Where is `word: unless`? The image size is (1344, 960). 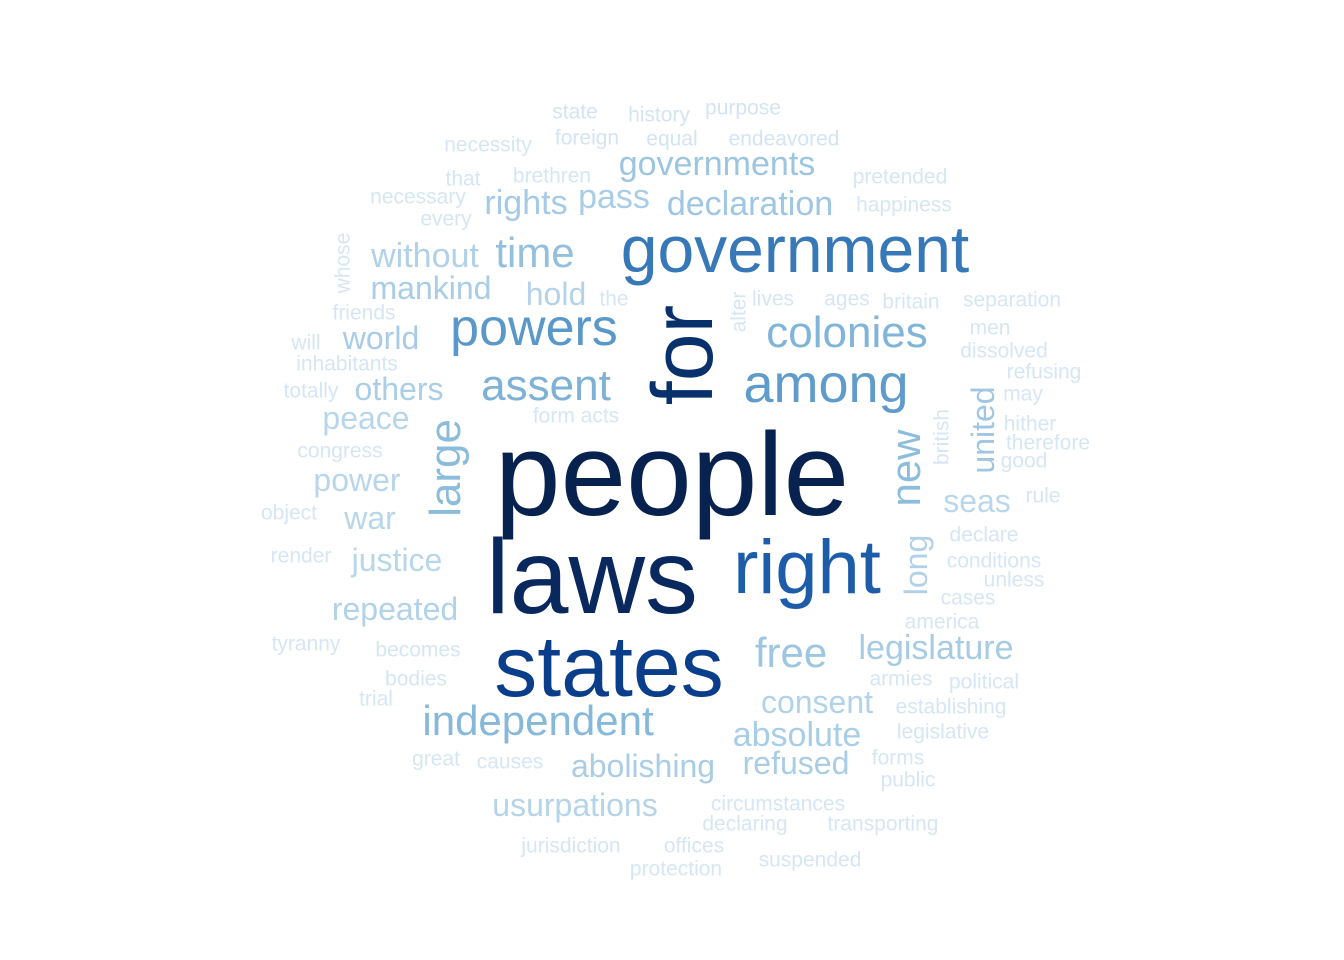 word: unless is located at coordinates (1014, 580).